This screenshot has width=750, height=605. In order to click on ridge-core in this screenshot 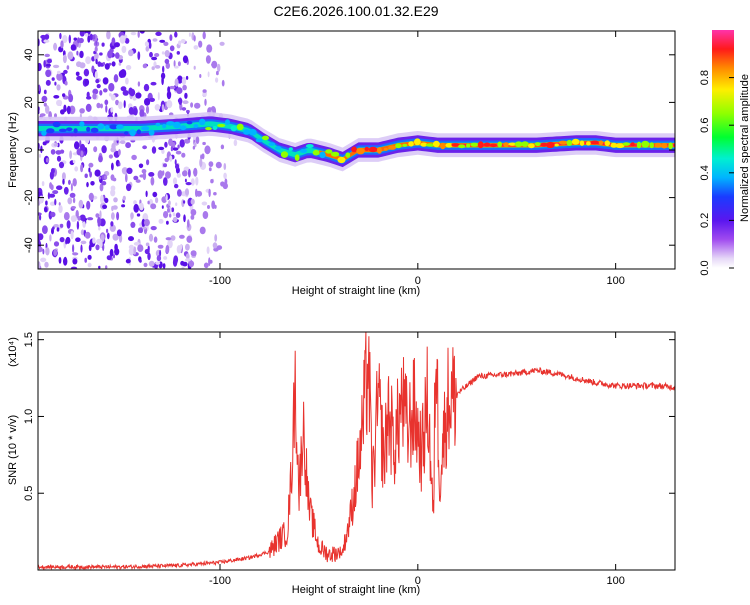, I will do `click(496, 151)`.